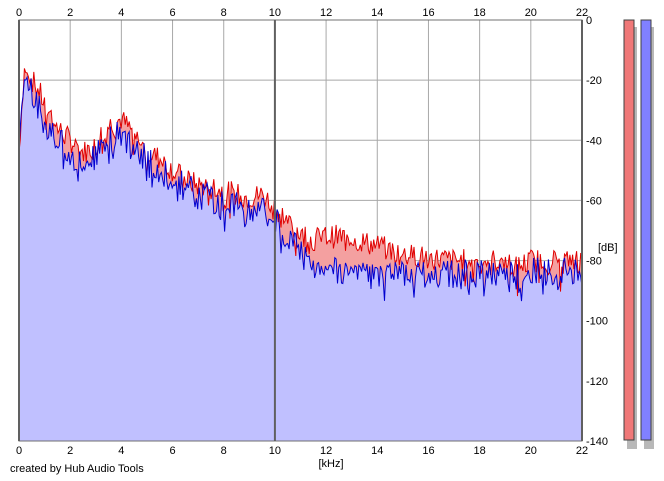  What do you see at coordinates (646, 230) in the screenshot?
I see `right-channel-meter` at bounding box center [646, 230].